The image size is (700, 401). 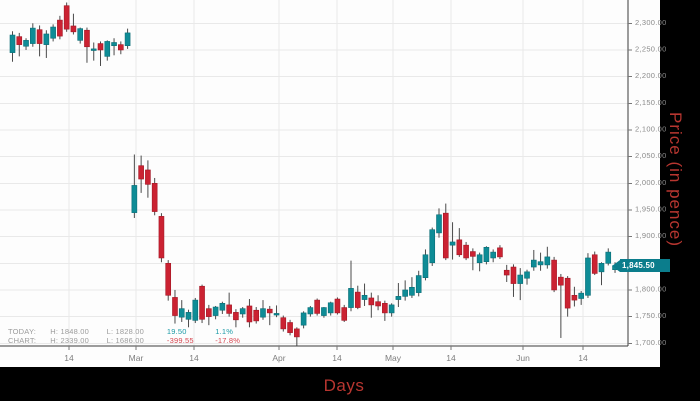 I want to click on current-price-badge: 1,845.50, so click(x=641, y=266).